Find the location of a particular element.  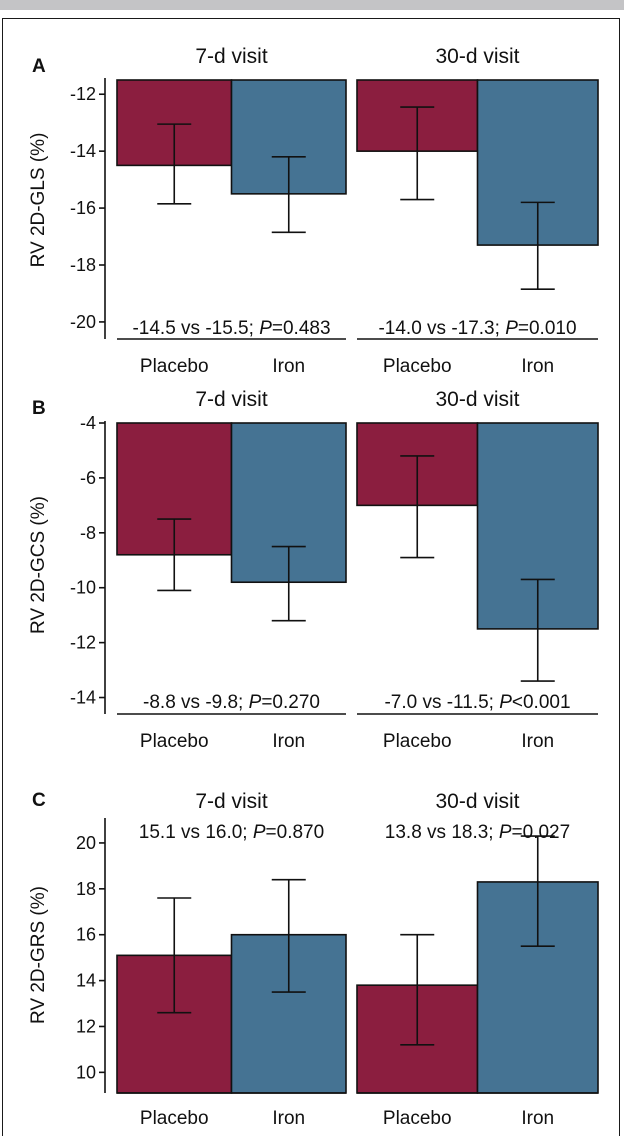

stat-annotation: -8.8 vs -9.8; P=0.270 is located at coordinates (231, 702).